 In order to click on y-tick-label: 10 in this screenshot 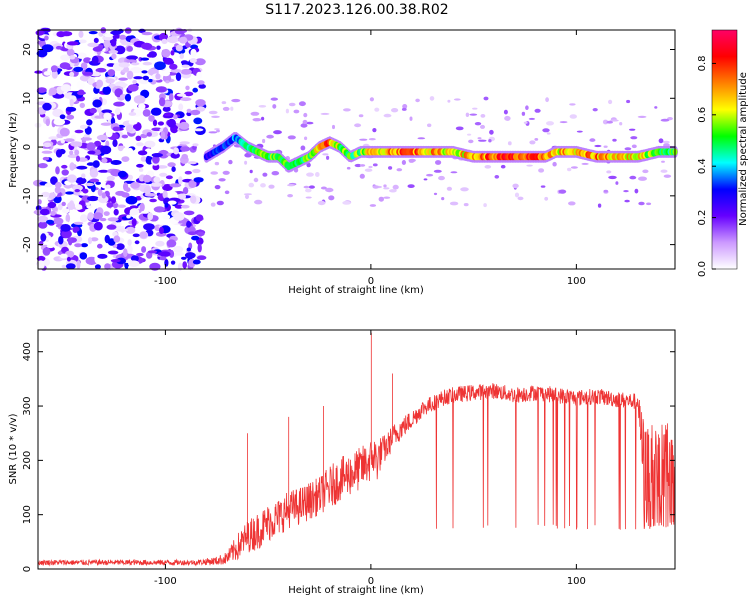, I will do `click(27, 98)`.